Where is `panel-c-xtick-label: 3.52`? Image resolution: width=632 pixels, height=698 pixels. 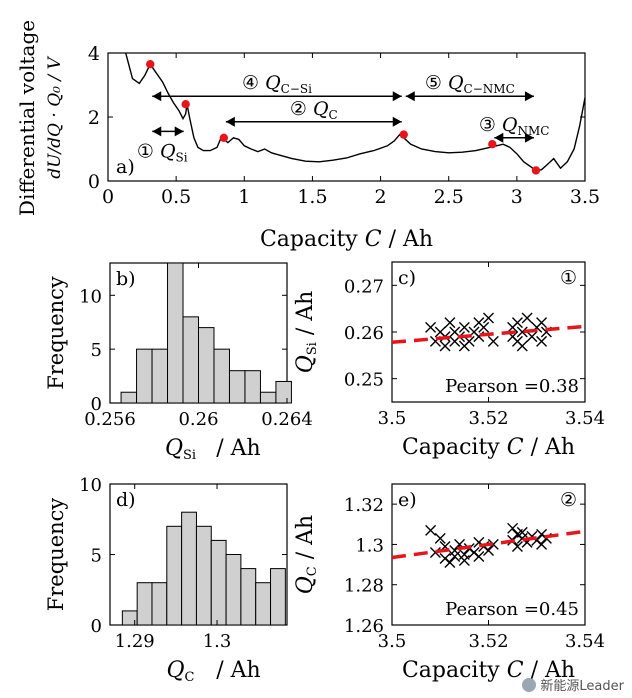
panel-c-xtick-label: 3.52 is located at coordinates (488, 418).